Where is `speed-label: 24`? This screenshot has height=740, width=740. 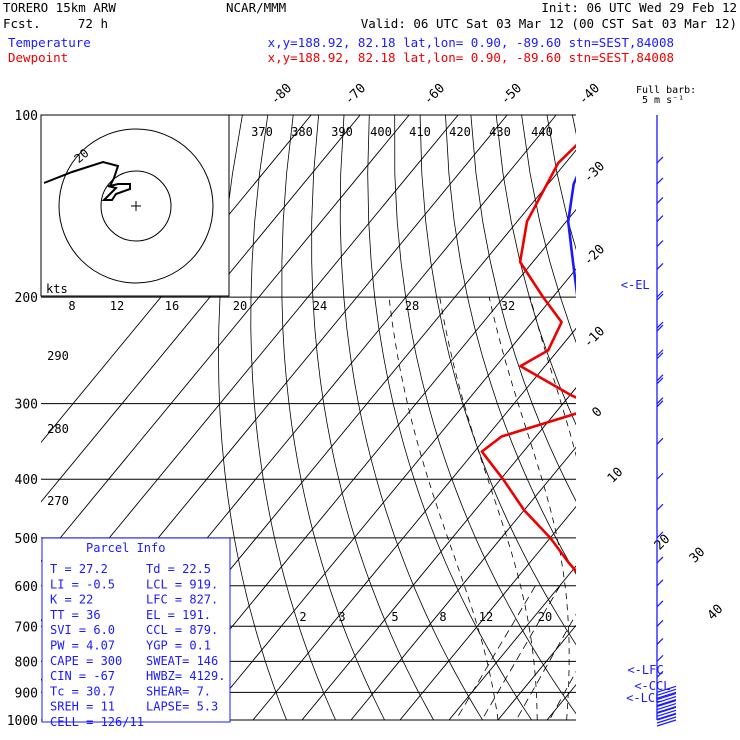
speed-label: 24 is located at coordinates (320, 306).